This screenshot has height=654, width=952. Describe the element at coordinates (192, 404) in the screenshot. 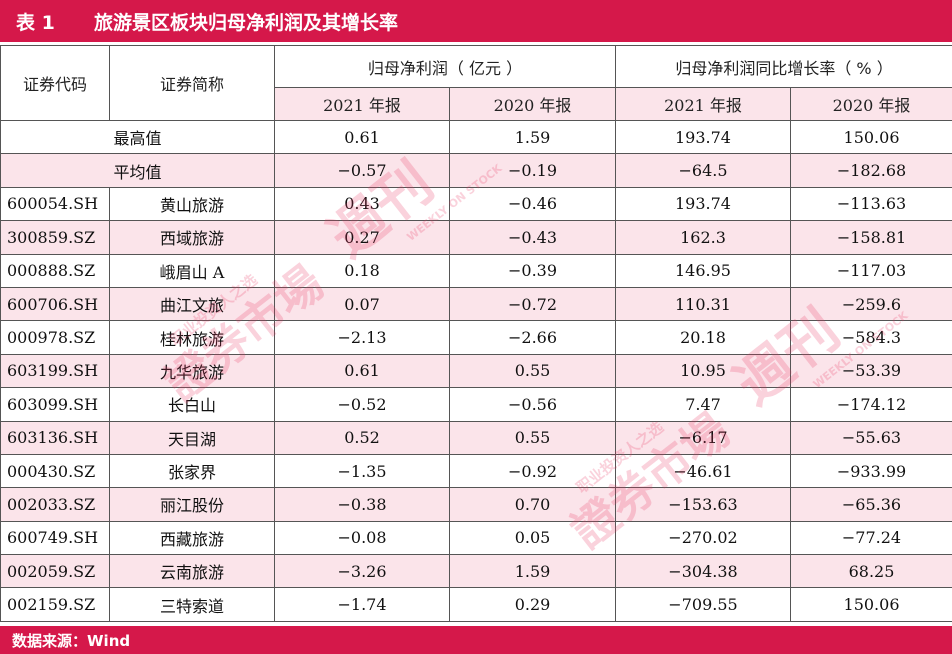

I see `security-name: 长白山` at that location.